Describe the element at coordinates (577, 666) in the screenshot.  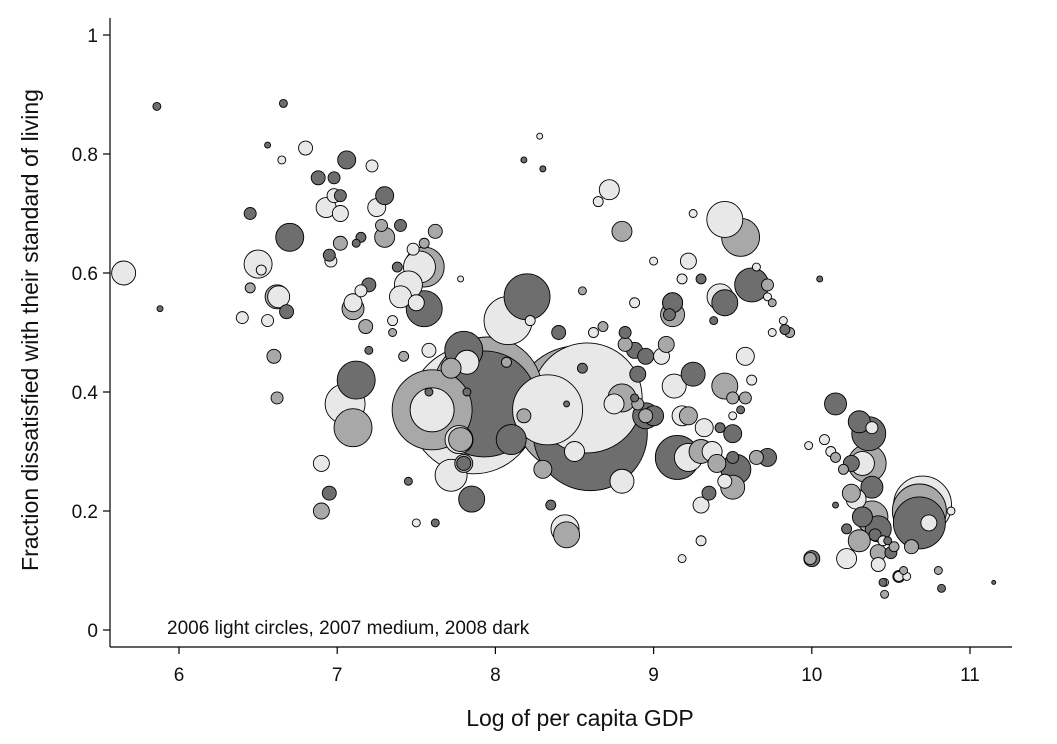
I see `x-ticks: 6 7 8 9 10 11` at that location.